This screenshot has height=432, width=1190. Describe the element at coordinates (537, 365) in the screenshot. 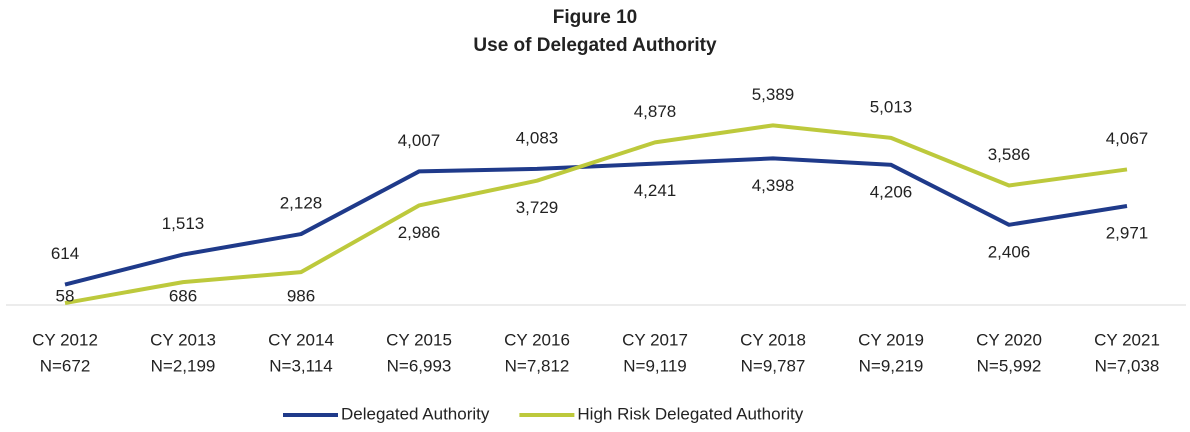

I see `x-tick-count: N=7,812` at that location.